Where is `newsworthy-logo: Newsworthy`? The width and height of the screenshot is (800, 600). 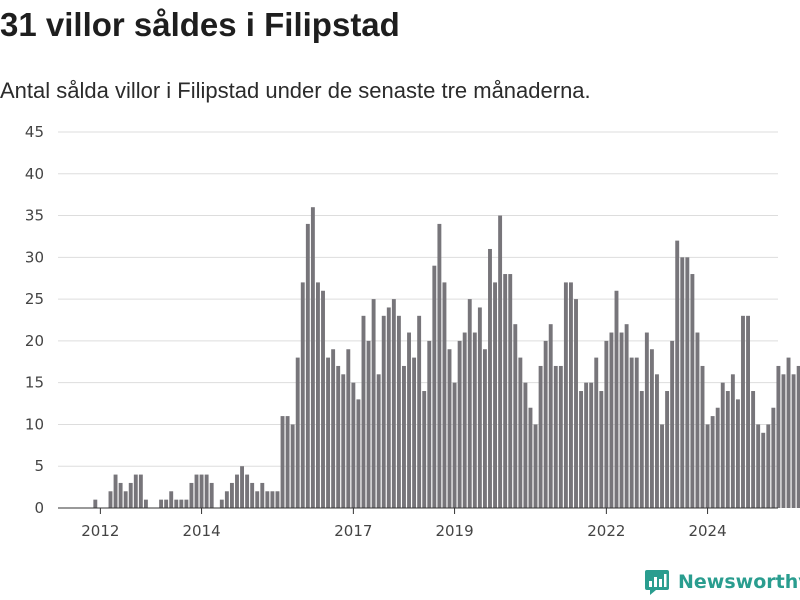 newsworthy-logo: Newsworthy is located at coordinates (722, 582).